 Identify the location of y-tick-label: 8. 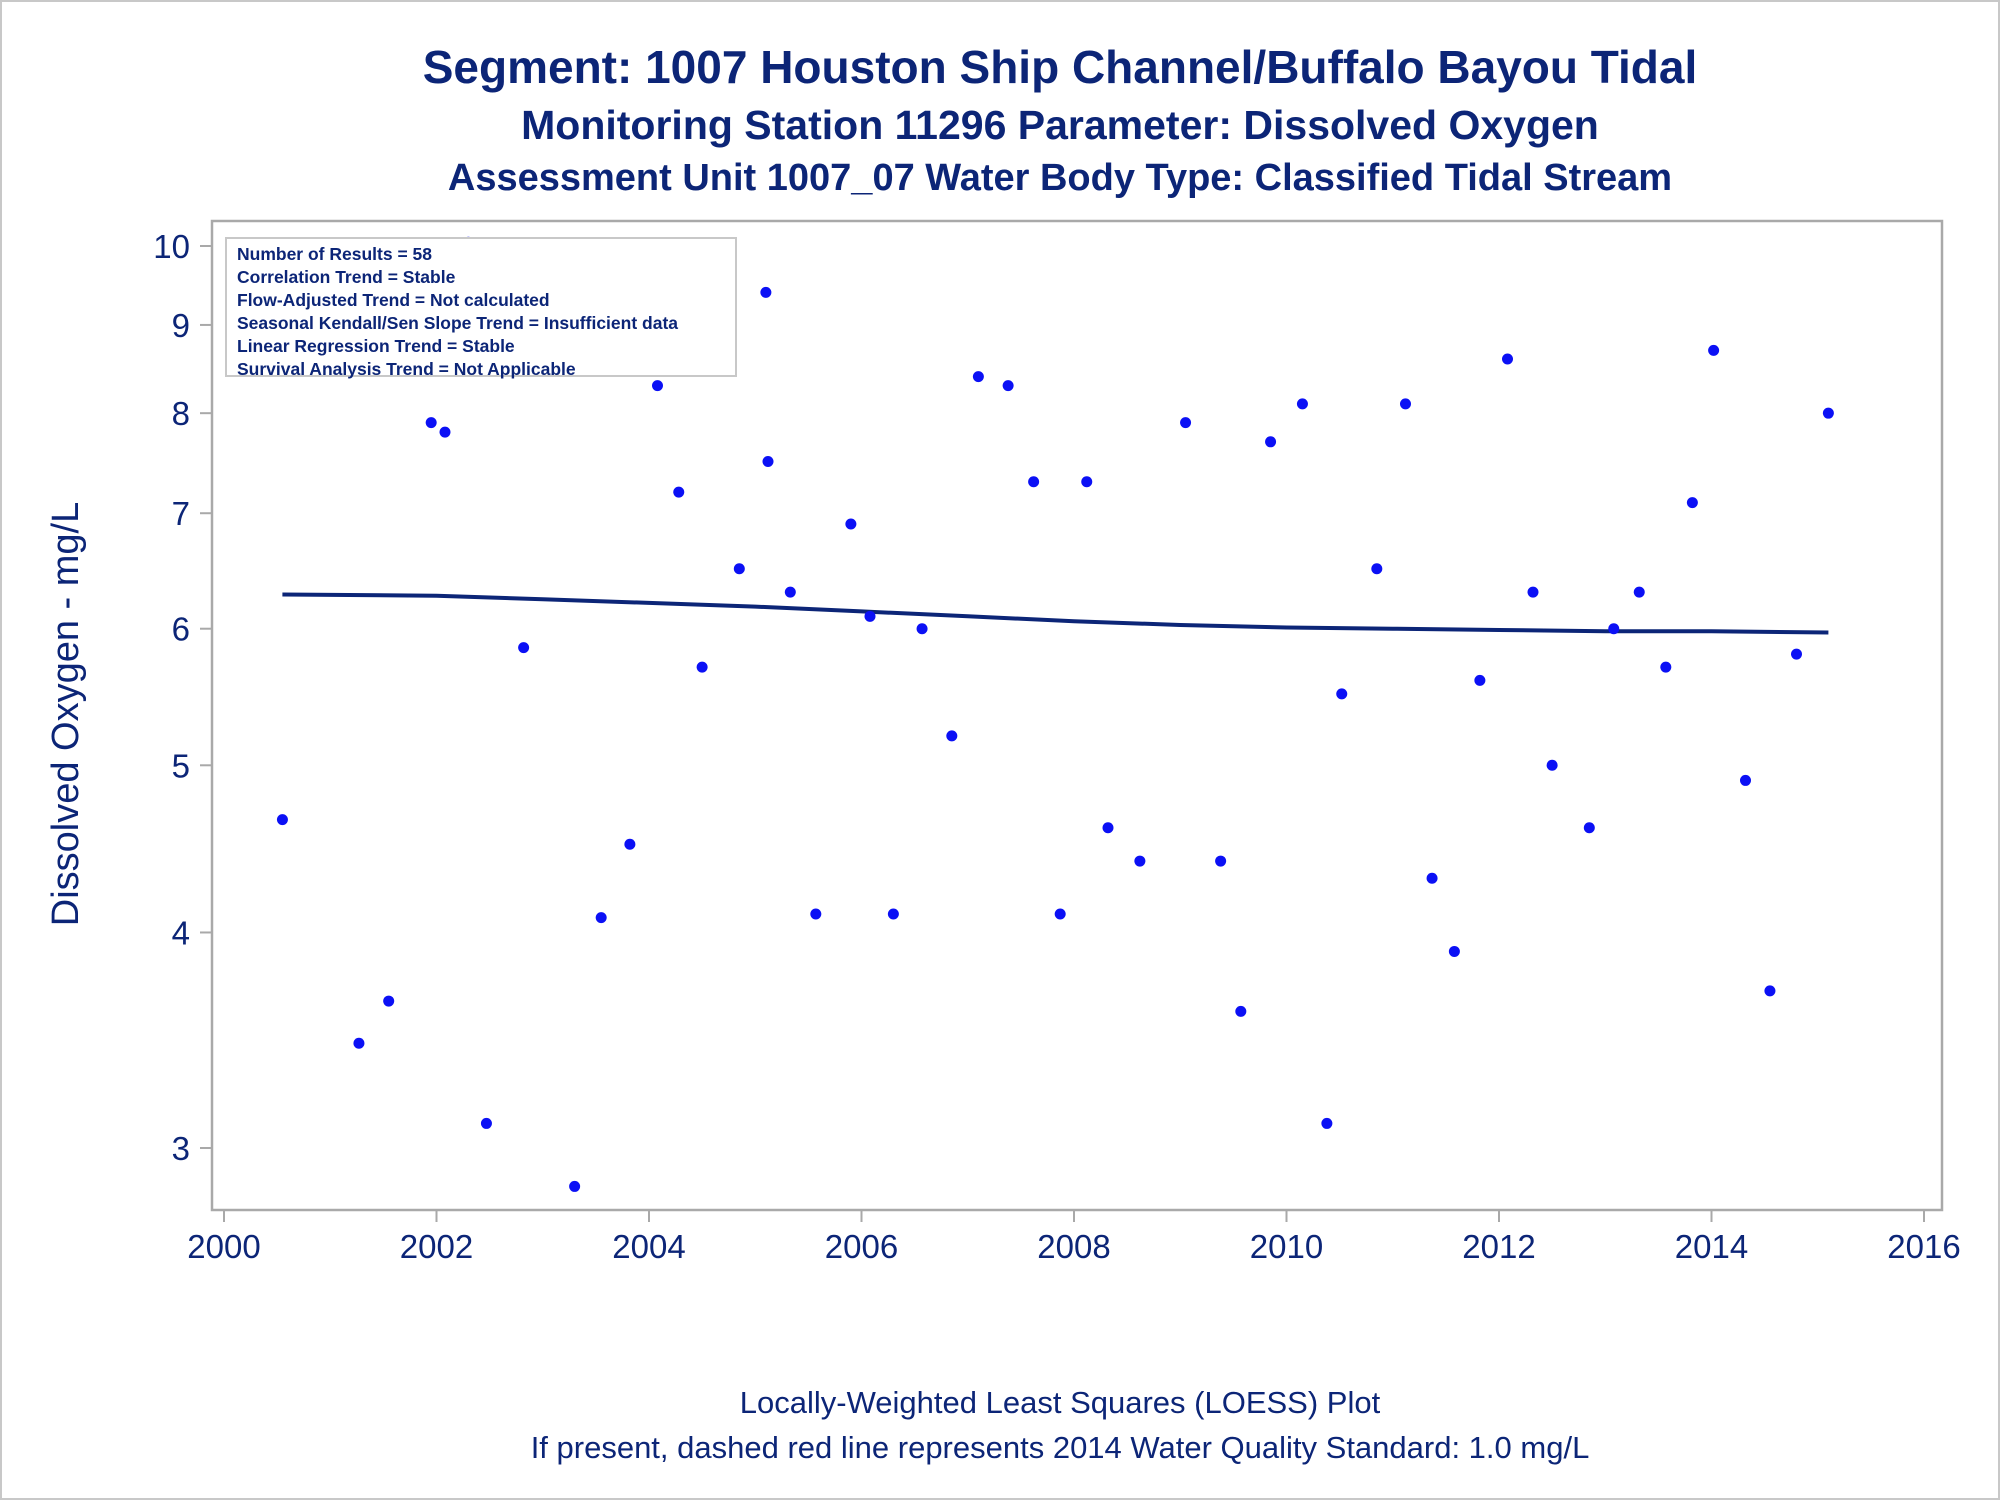
(181, 413).